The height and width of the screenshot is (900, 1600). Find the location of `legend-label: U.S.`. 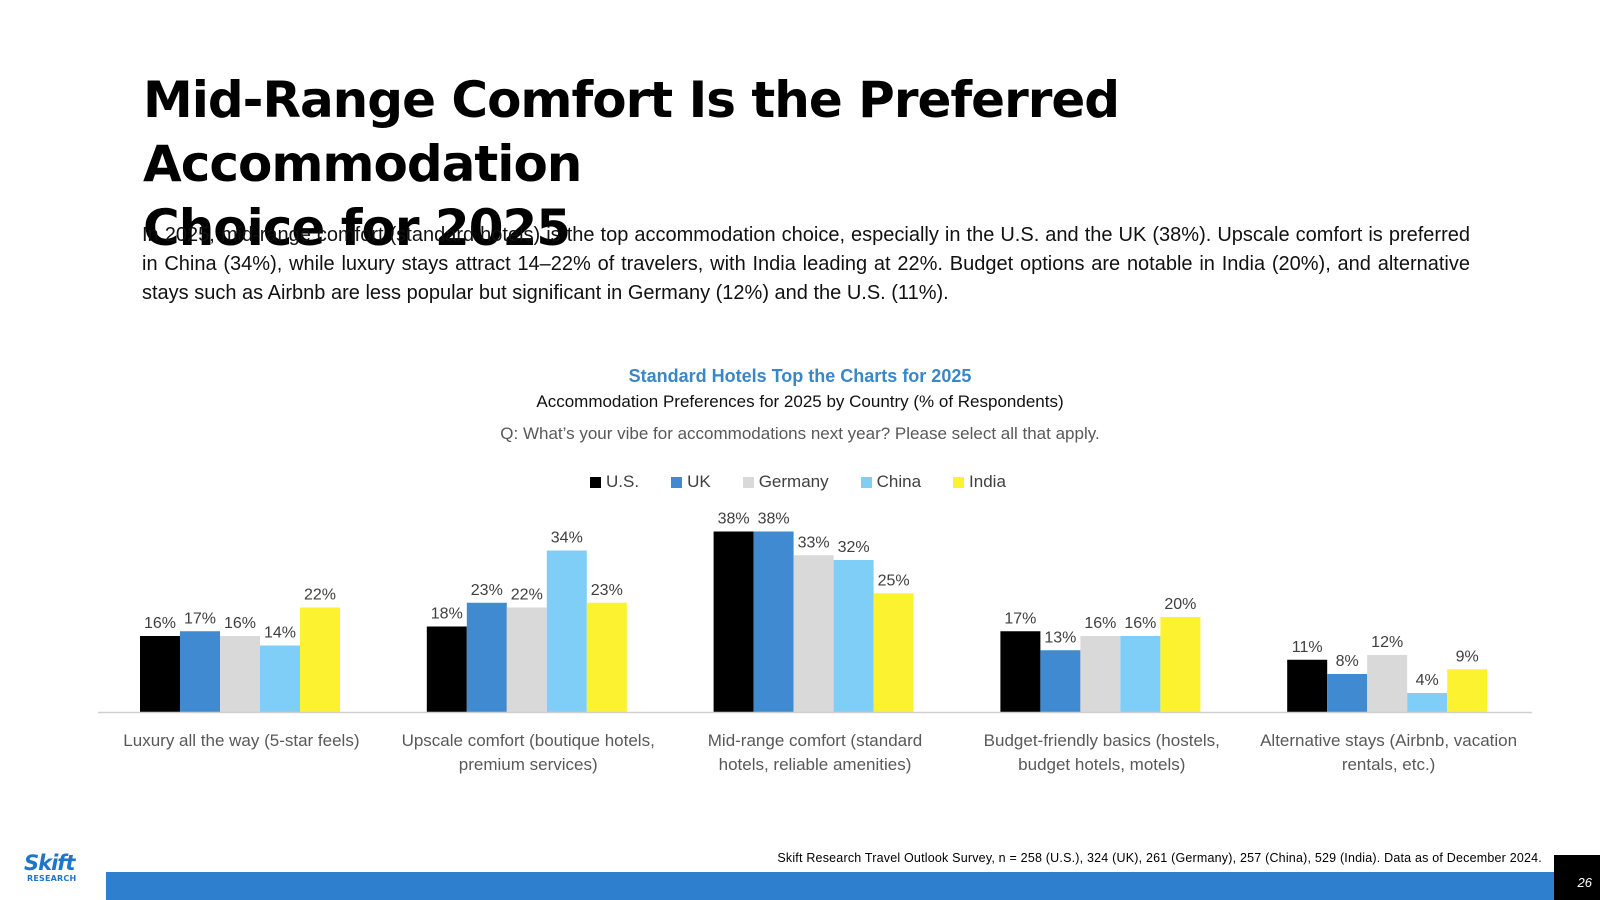

legend-label: U.S. is located at coordinates (623, 481).